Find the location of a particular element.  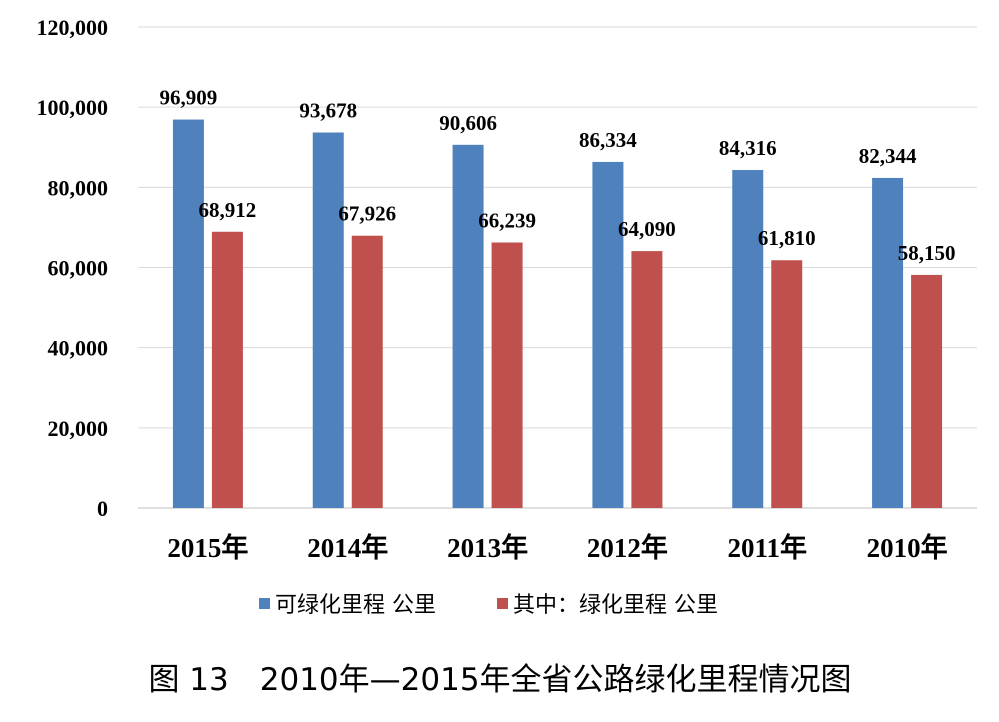

chart-caption: 图 13 2010年—2015年全省公路绿化里程情况图 is located at coordinates (499, 680).